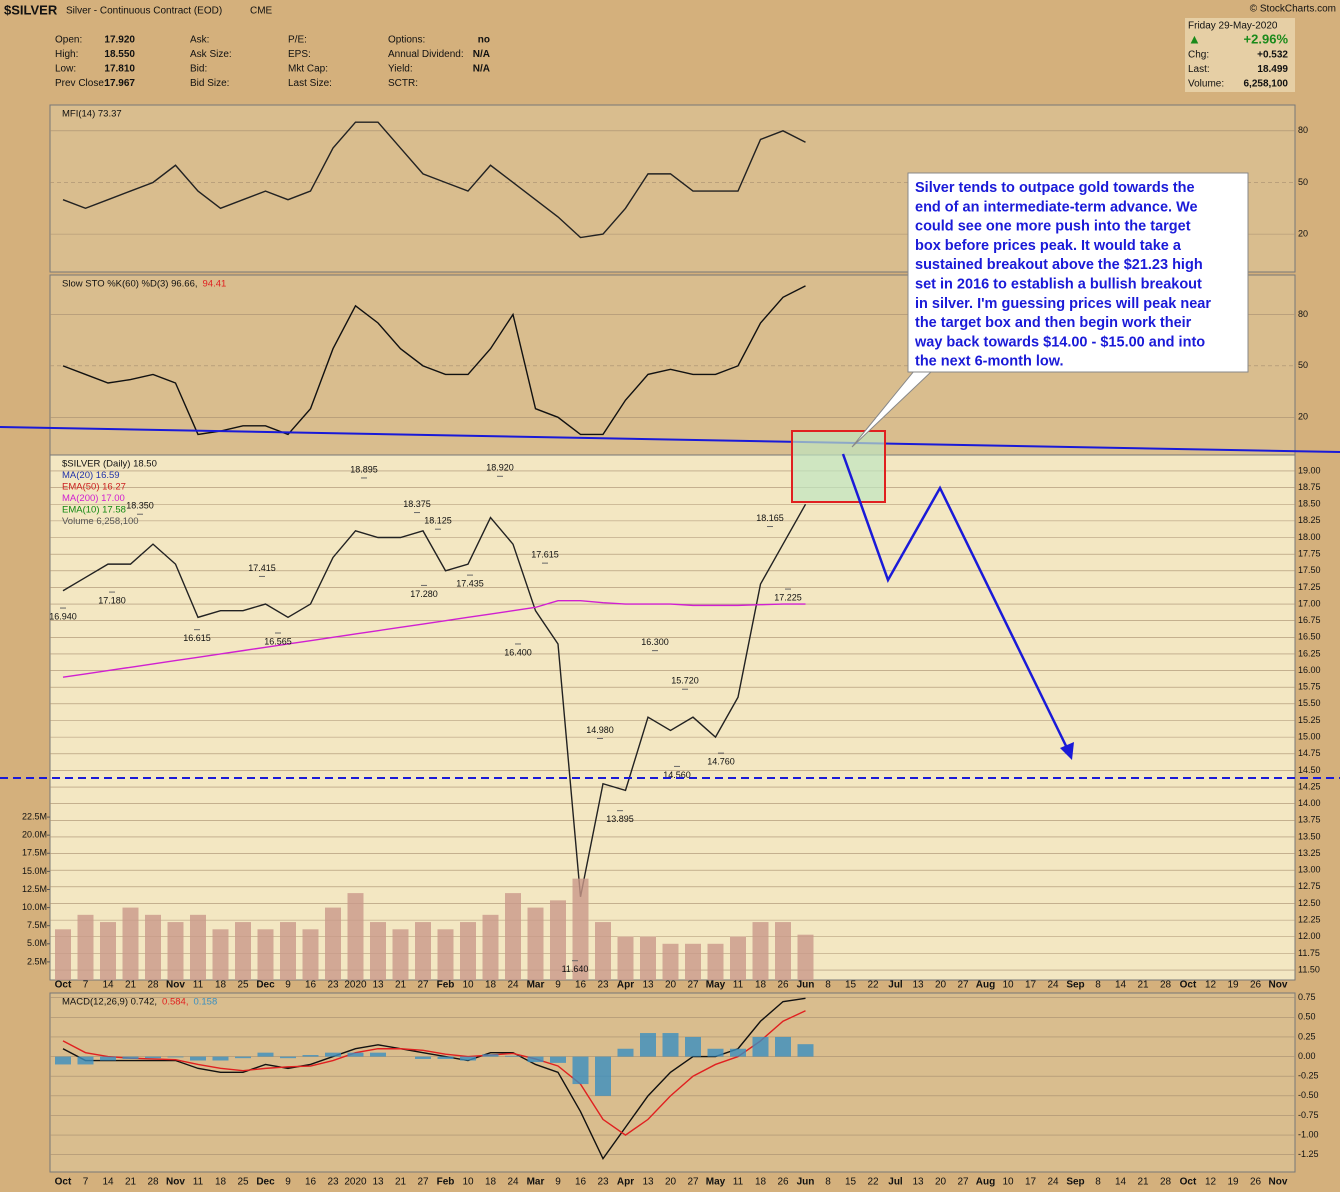  What do you see at coordinates (1309, 870) in the screenshot?
I see `y-tick-label: 13.00` at bounding box center [1309, 870].